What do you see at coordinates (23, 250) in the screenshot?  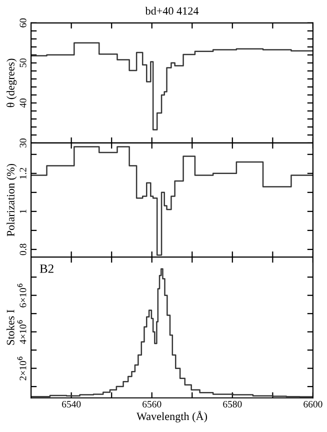 I see `y-tick-label: 0.8` at bounding box center [23, 250].